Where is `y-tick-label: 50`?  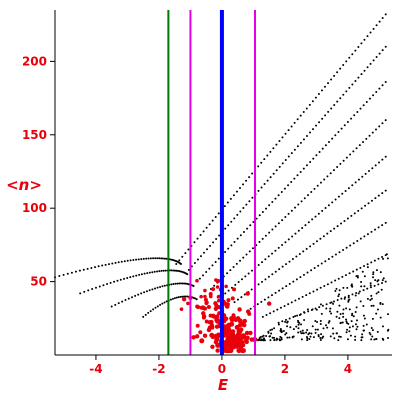
y-tick-label: 50 is located at coordinates (38, 282).